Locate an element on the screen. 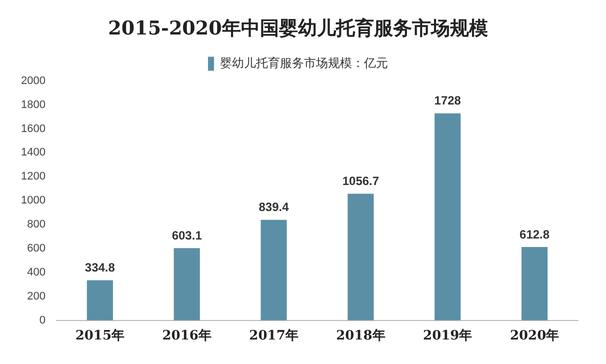  data-label: 1728 is located at coordinates (448, 101).